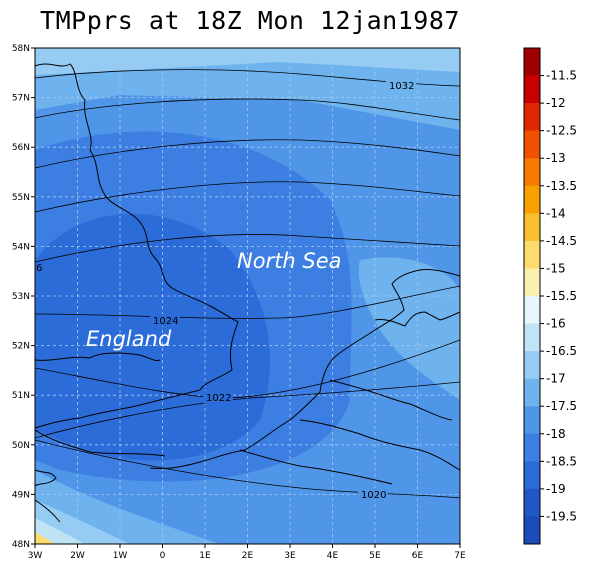 Image resolution: width=595 pixels, height=568 pixels. I want to click on lon-tick-label: 7E, so click(460, 556).